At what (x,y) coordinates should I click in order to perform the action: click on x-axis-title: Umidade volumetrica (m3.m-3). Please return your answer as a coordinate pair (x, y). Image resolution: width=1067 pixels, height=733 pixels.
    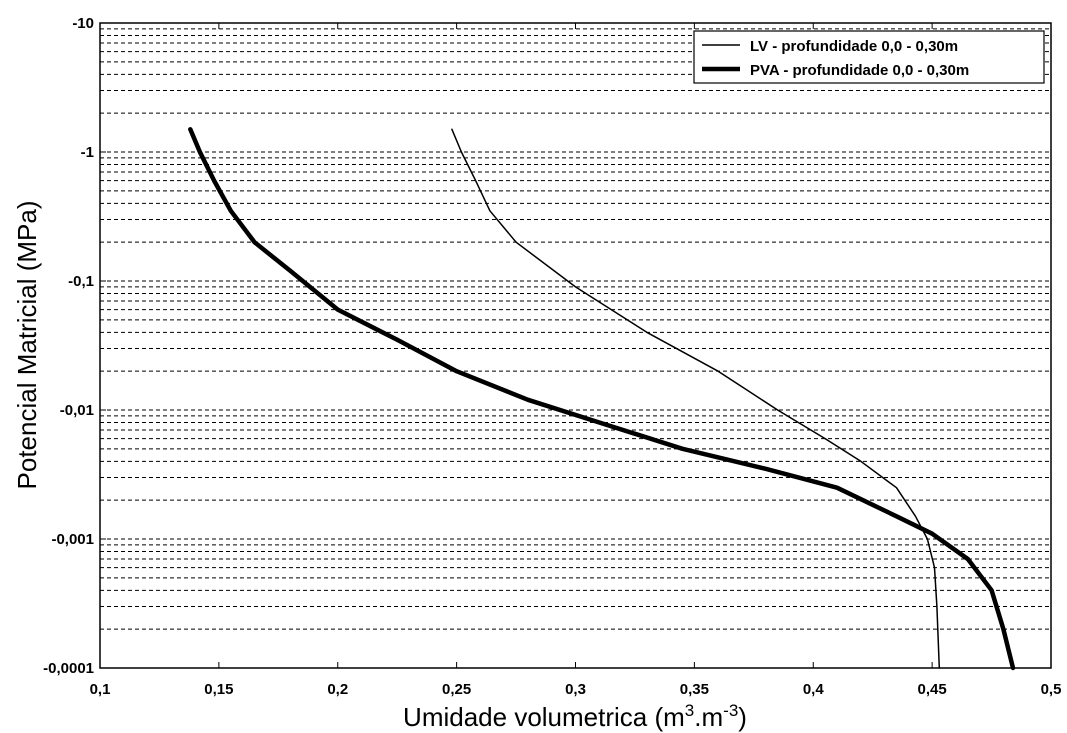
    Looking at the image, I should click on (575, 716).